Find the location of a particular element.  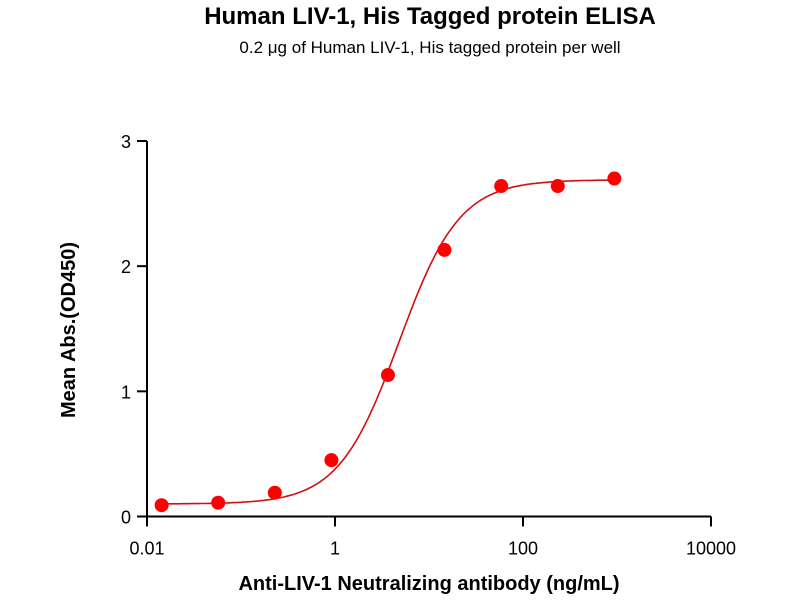

y-tick-label: 3 is located at coordinates (126, 142).